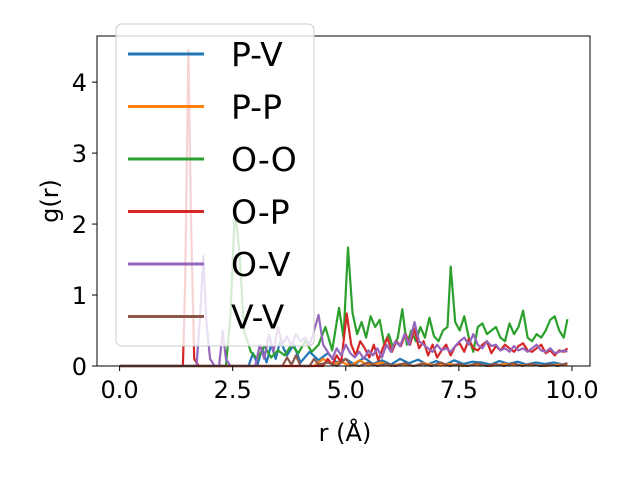  What do you see at coordinates (346, 390) in the screenshot?
I see `x-tick-label: 5.0` at bounding box center [346, 390].